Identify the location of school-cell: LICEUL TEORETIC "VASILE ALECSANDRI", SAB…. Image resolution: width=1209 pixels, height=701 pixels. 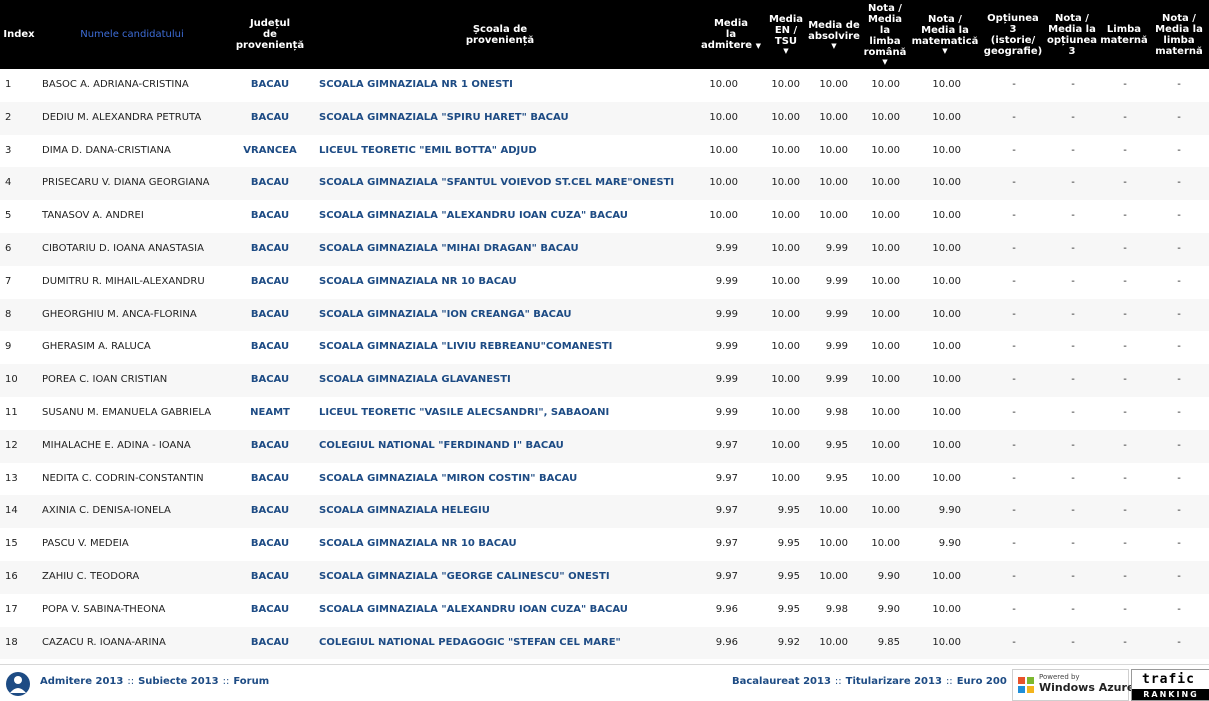
(464, 412).